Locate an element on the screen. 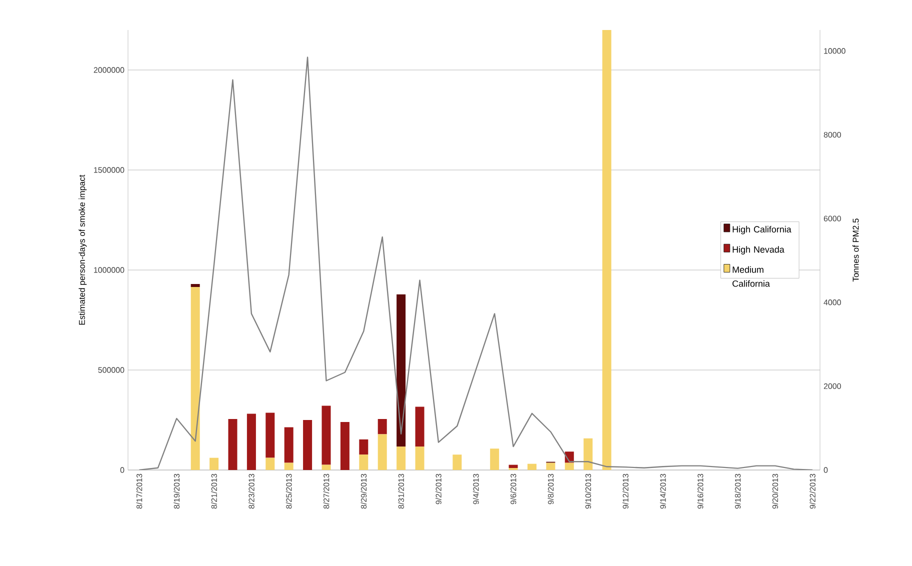 Image resolution: width=912 pixels, height=566 pixels. legend-label: Medium California is located at coordinates (751, 276).